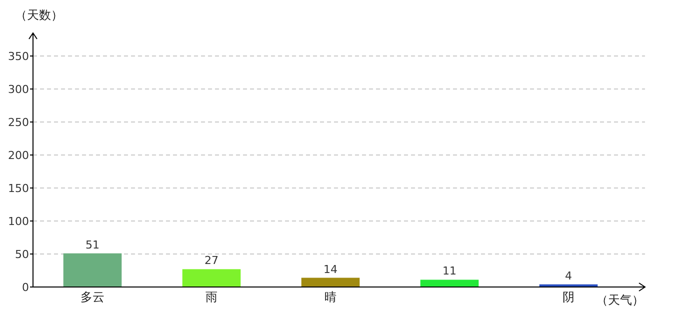 This screenshot has height=320, width=680. What do you see at coordinates (620, 300) in the screenshot?
I see `x-axis-title: （天气）` at bounding box center [620, 300].